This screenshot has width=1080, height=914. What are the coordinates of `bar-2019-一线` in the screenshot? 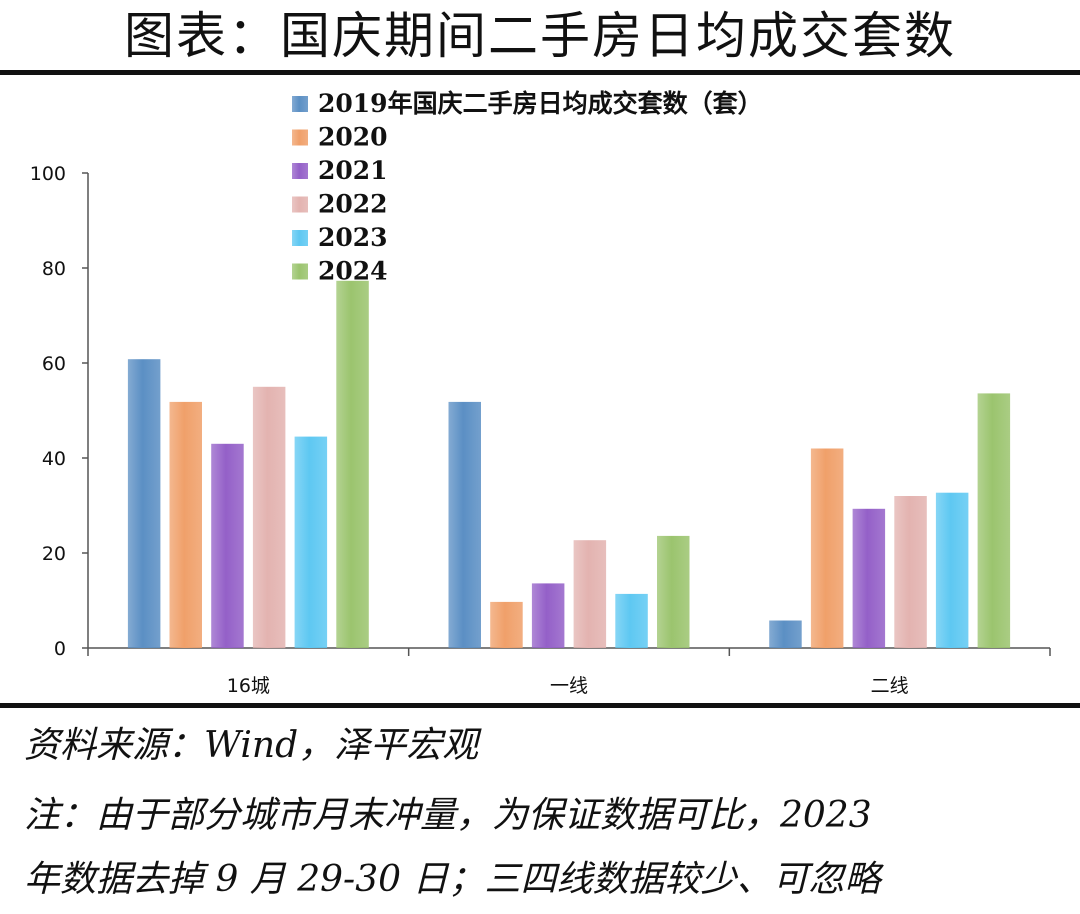 It's located at (464, 524).